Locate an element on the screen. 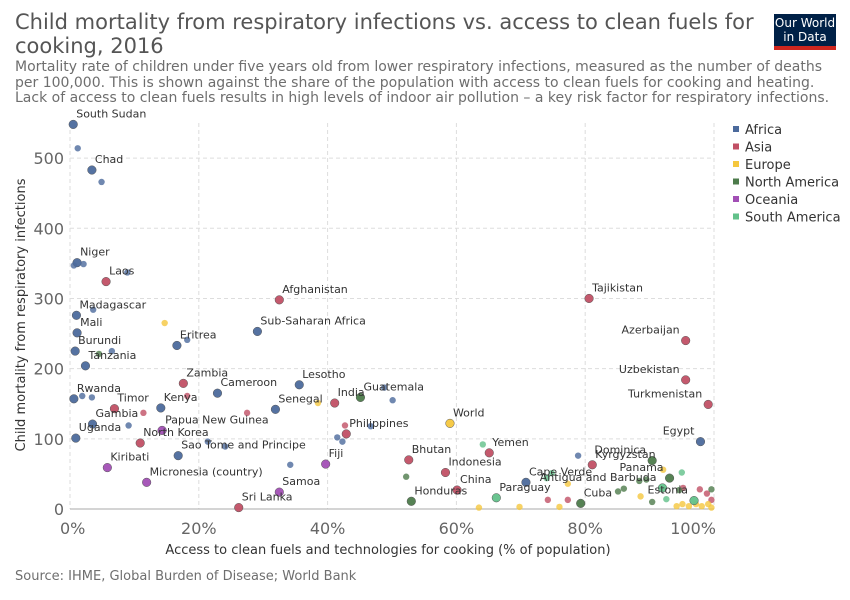  legend-item: South America is located at coordinates (793, 218).